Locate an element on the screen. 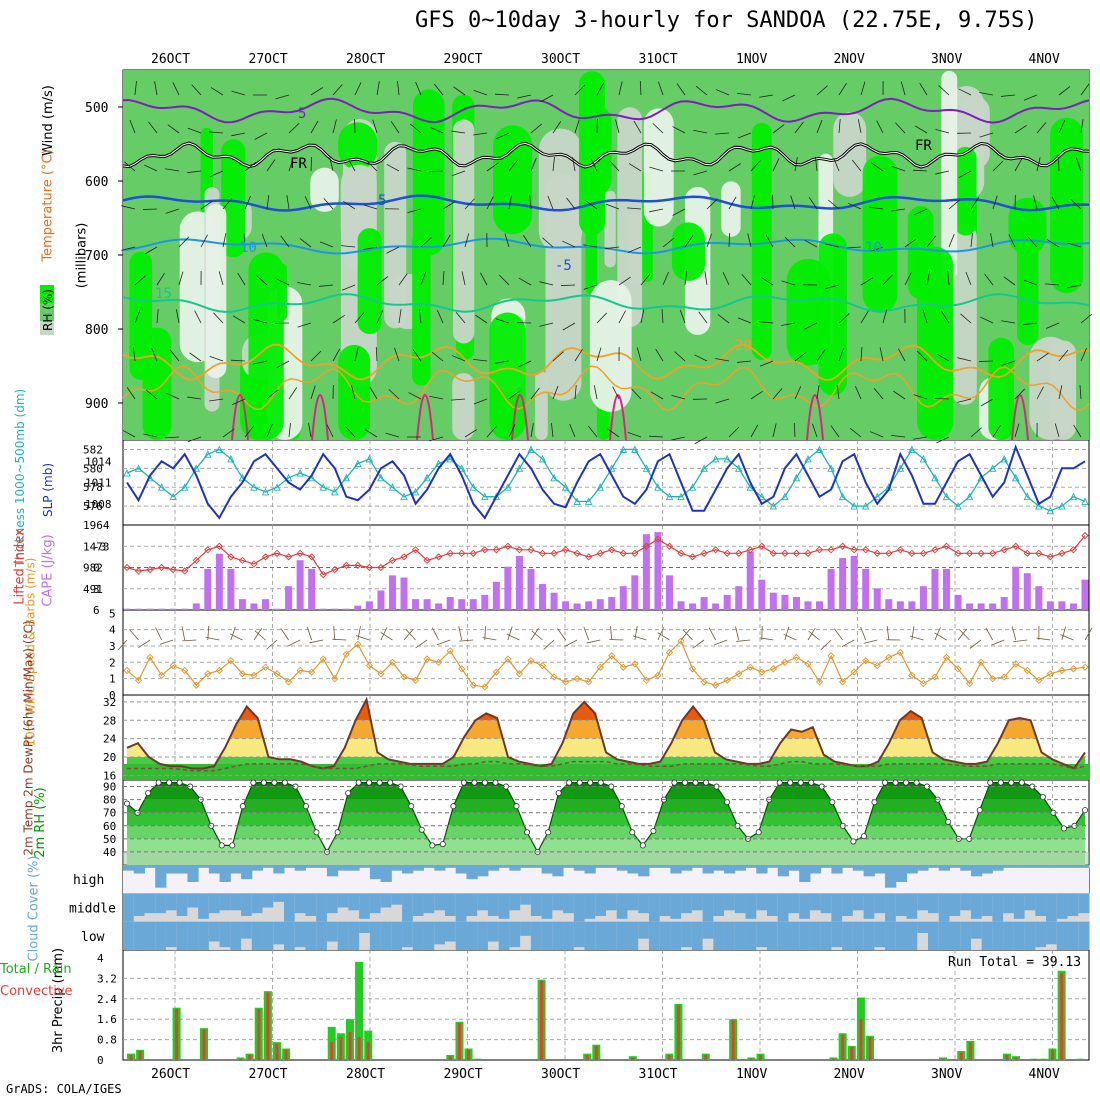 This screenshot has width=1100, height=1100. y-tick-label: 0 is located at coordinates (100, 1060).